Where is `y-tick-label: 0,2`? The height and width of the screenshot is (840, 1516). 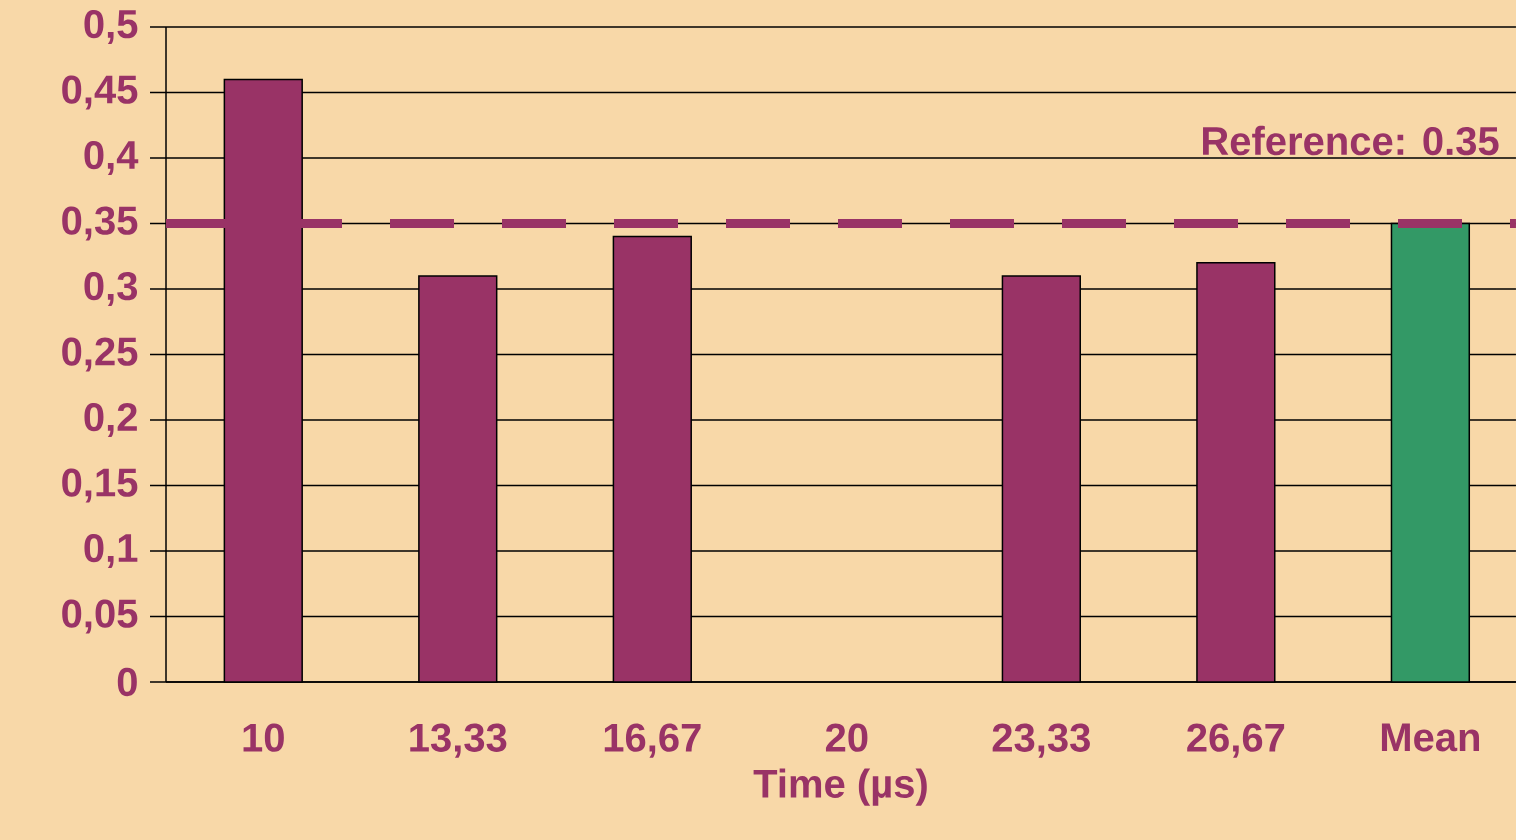 y-tick-label: 0,2 is located at coordinates (110, 420).